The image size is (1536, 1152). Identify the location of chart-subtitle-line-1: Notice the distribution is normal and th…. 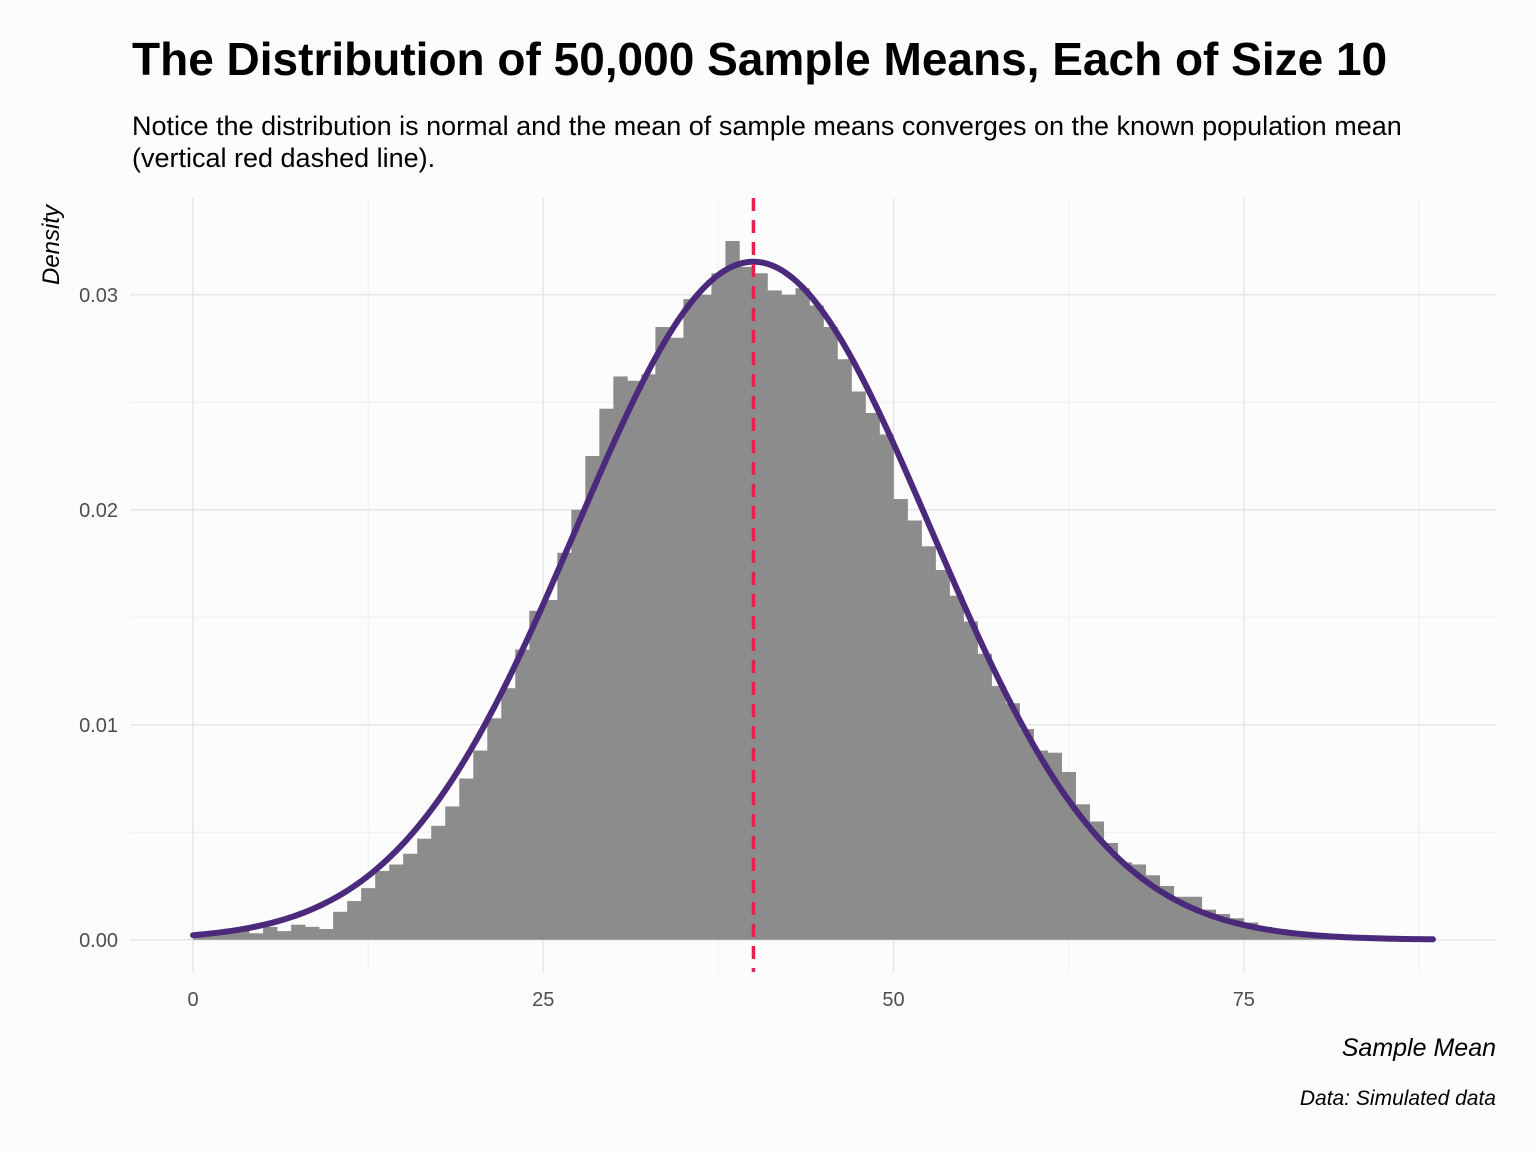
(767, 126).